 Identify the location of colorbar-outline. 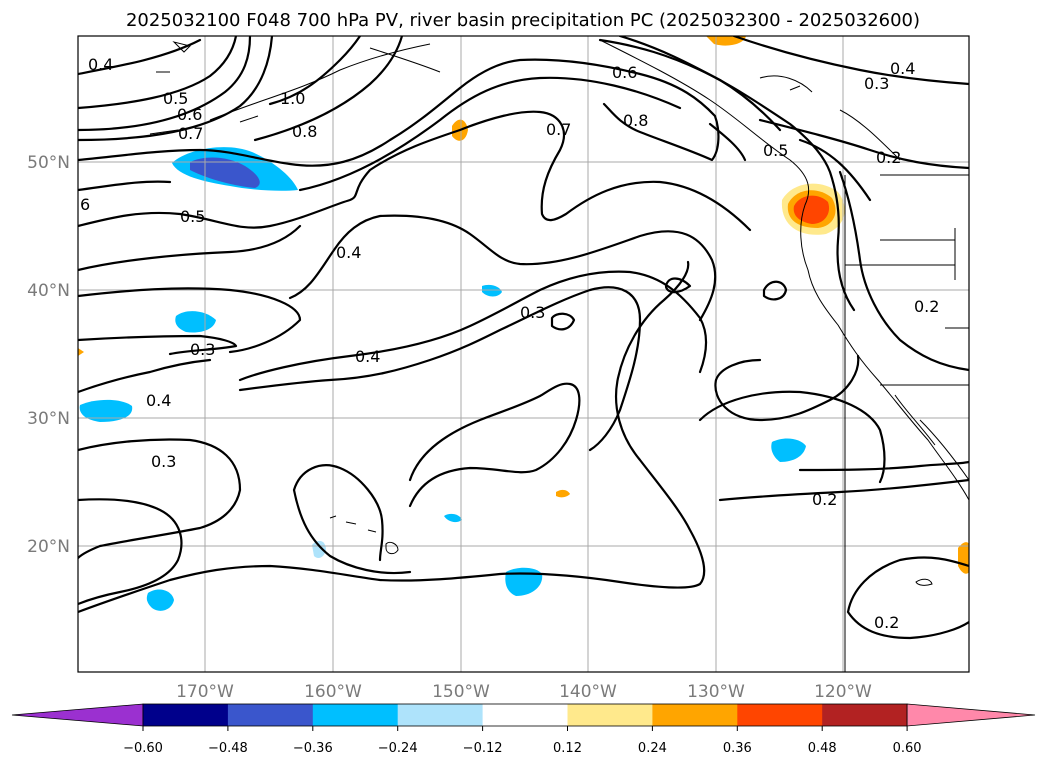
(525, 715).